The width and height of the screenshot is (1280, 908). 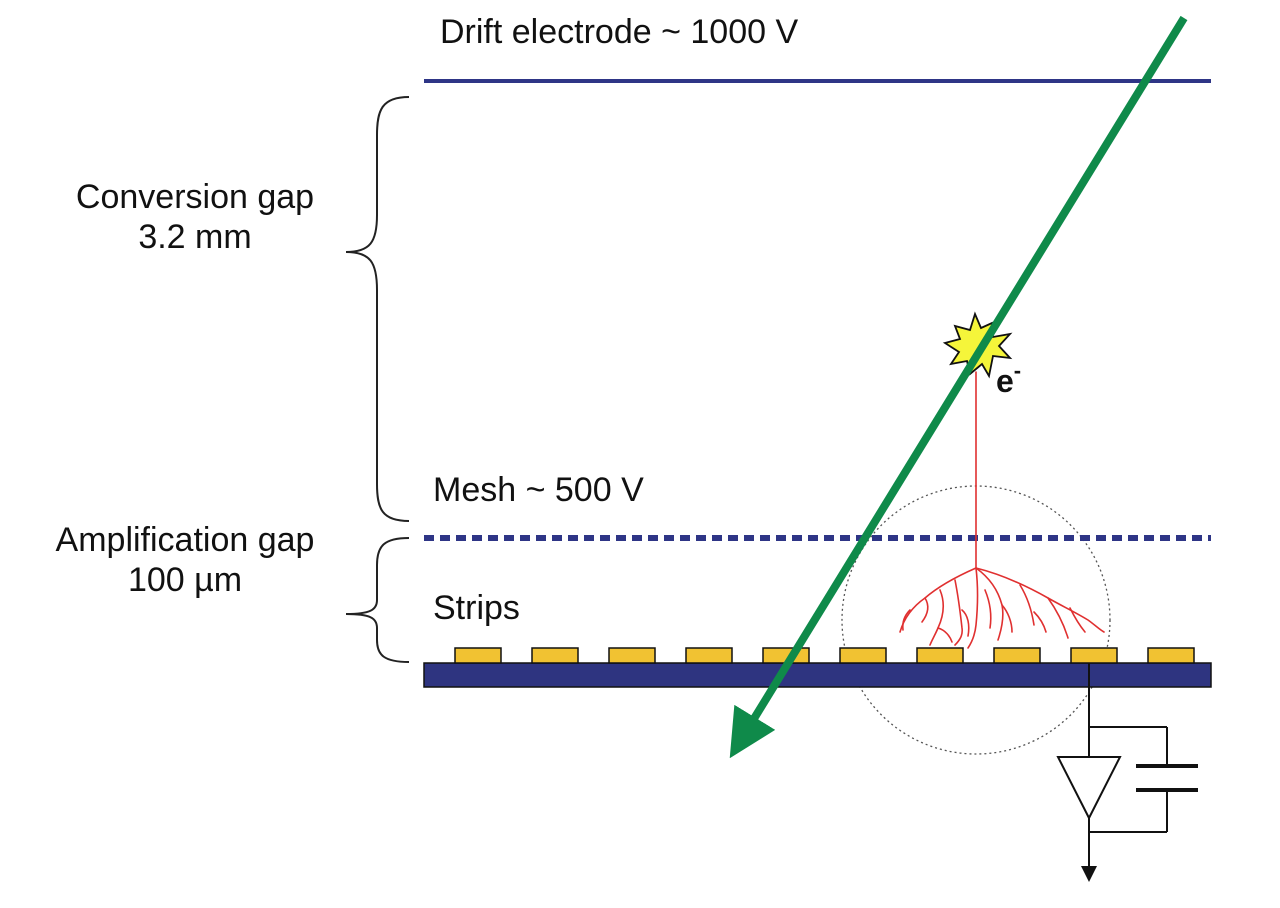 I want to click on electron-label: e-, so click(x=1008, y=380).